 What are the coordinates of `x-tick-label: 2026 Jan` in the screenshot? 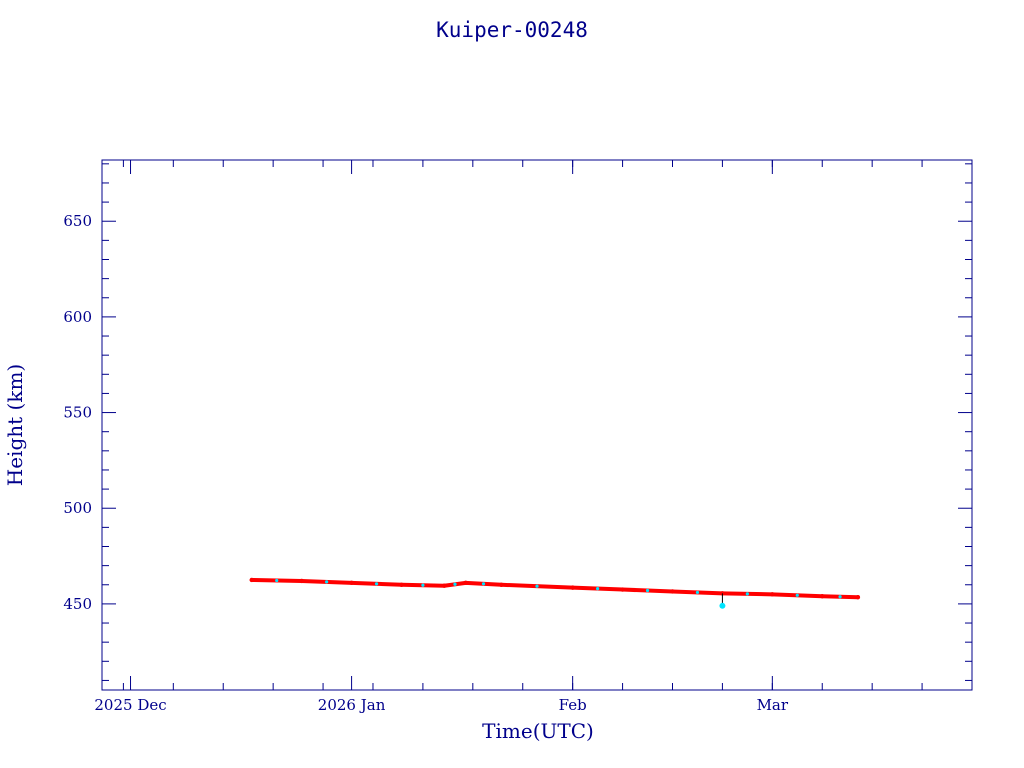 It's located at (352, 705).